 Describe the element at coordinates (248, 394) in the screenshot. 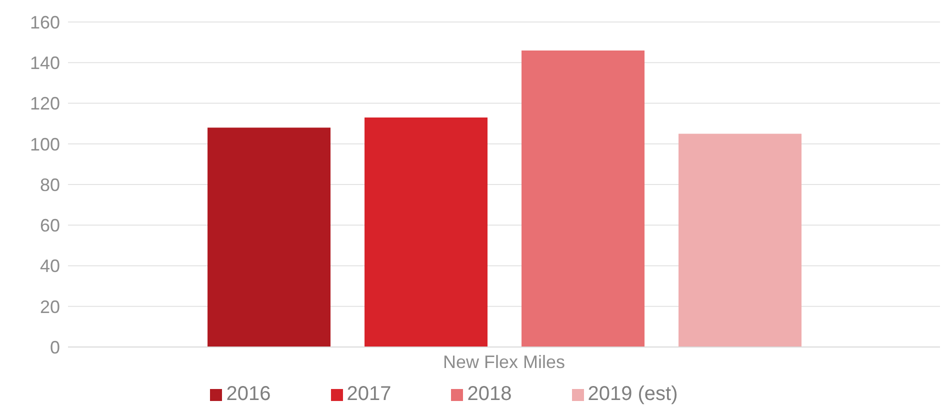

I see `legend-label: 2016` at that location.